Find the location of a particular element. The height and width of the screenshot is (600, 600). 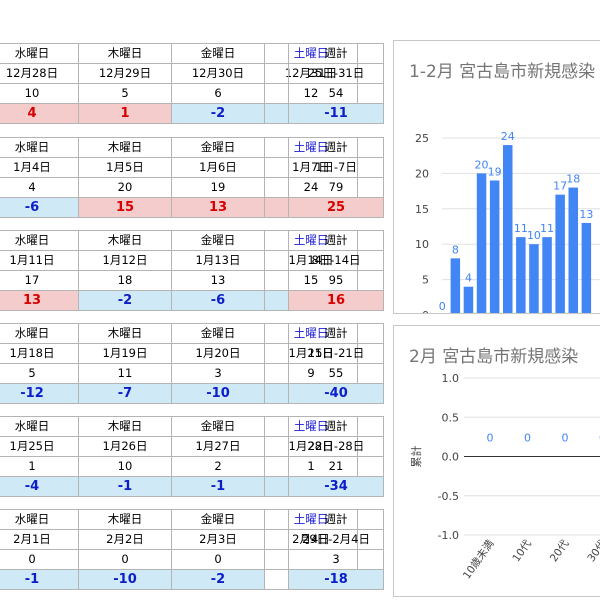

data-label: 20 is located at coordinates (482, 164).